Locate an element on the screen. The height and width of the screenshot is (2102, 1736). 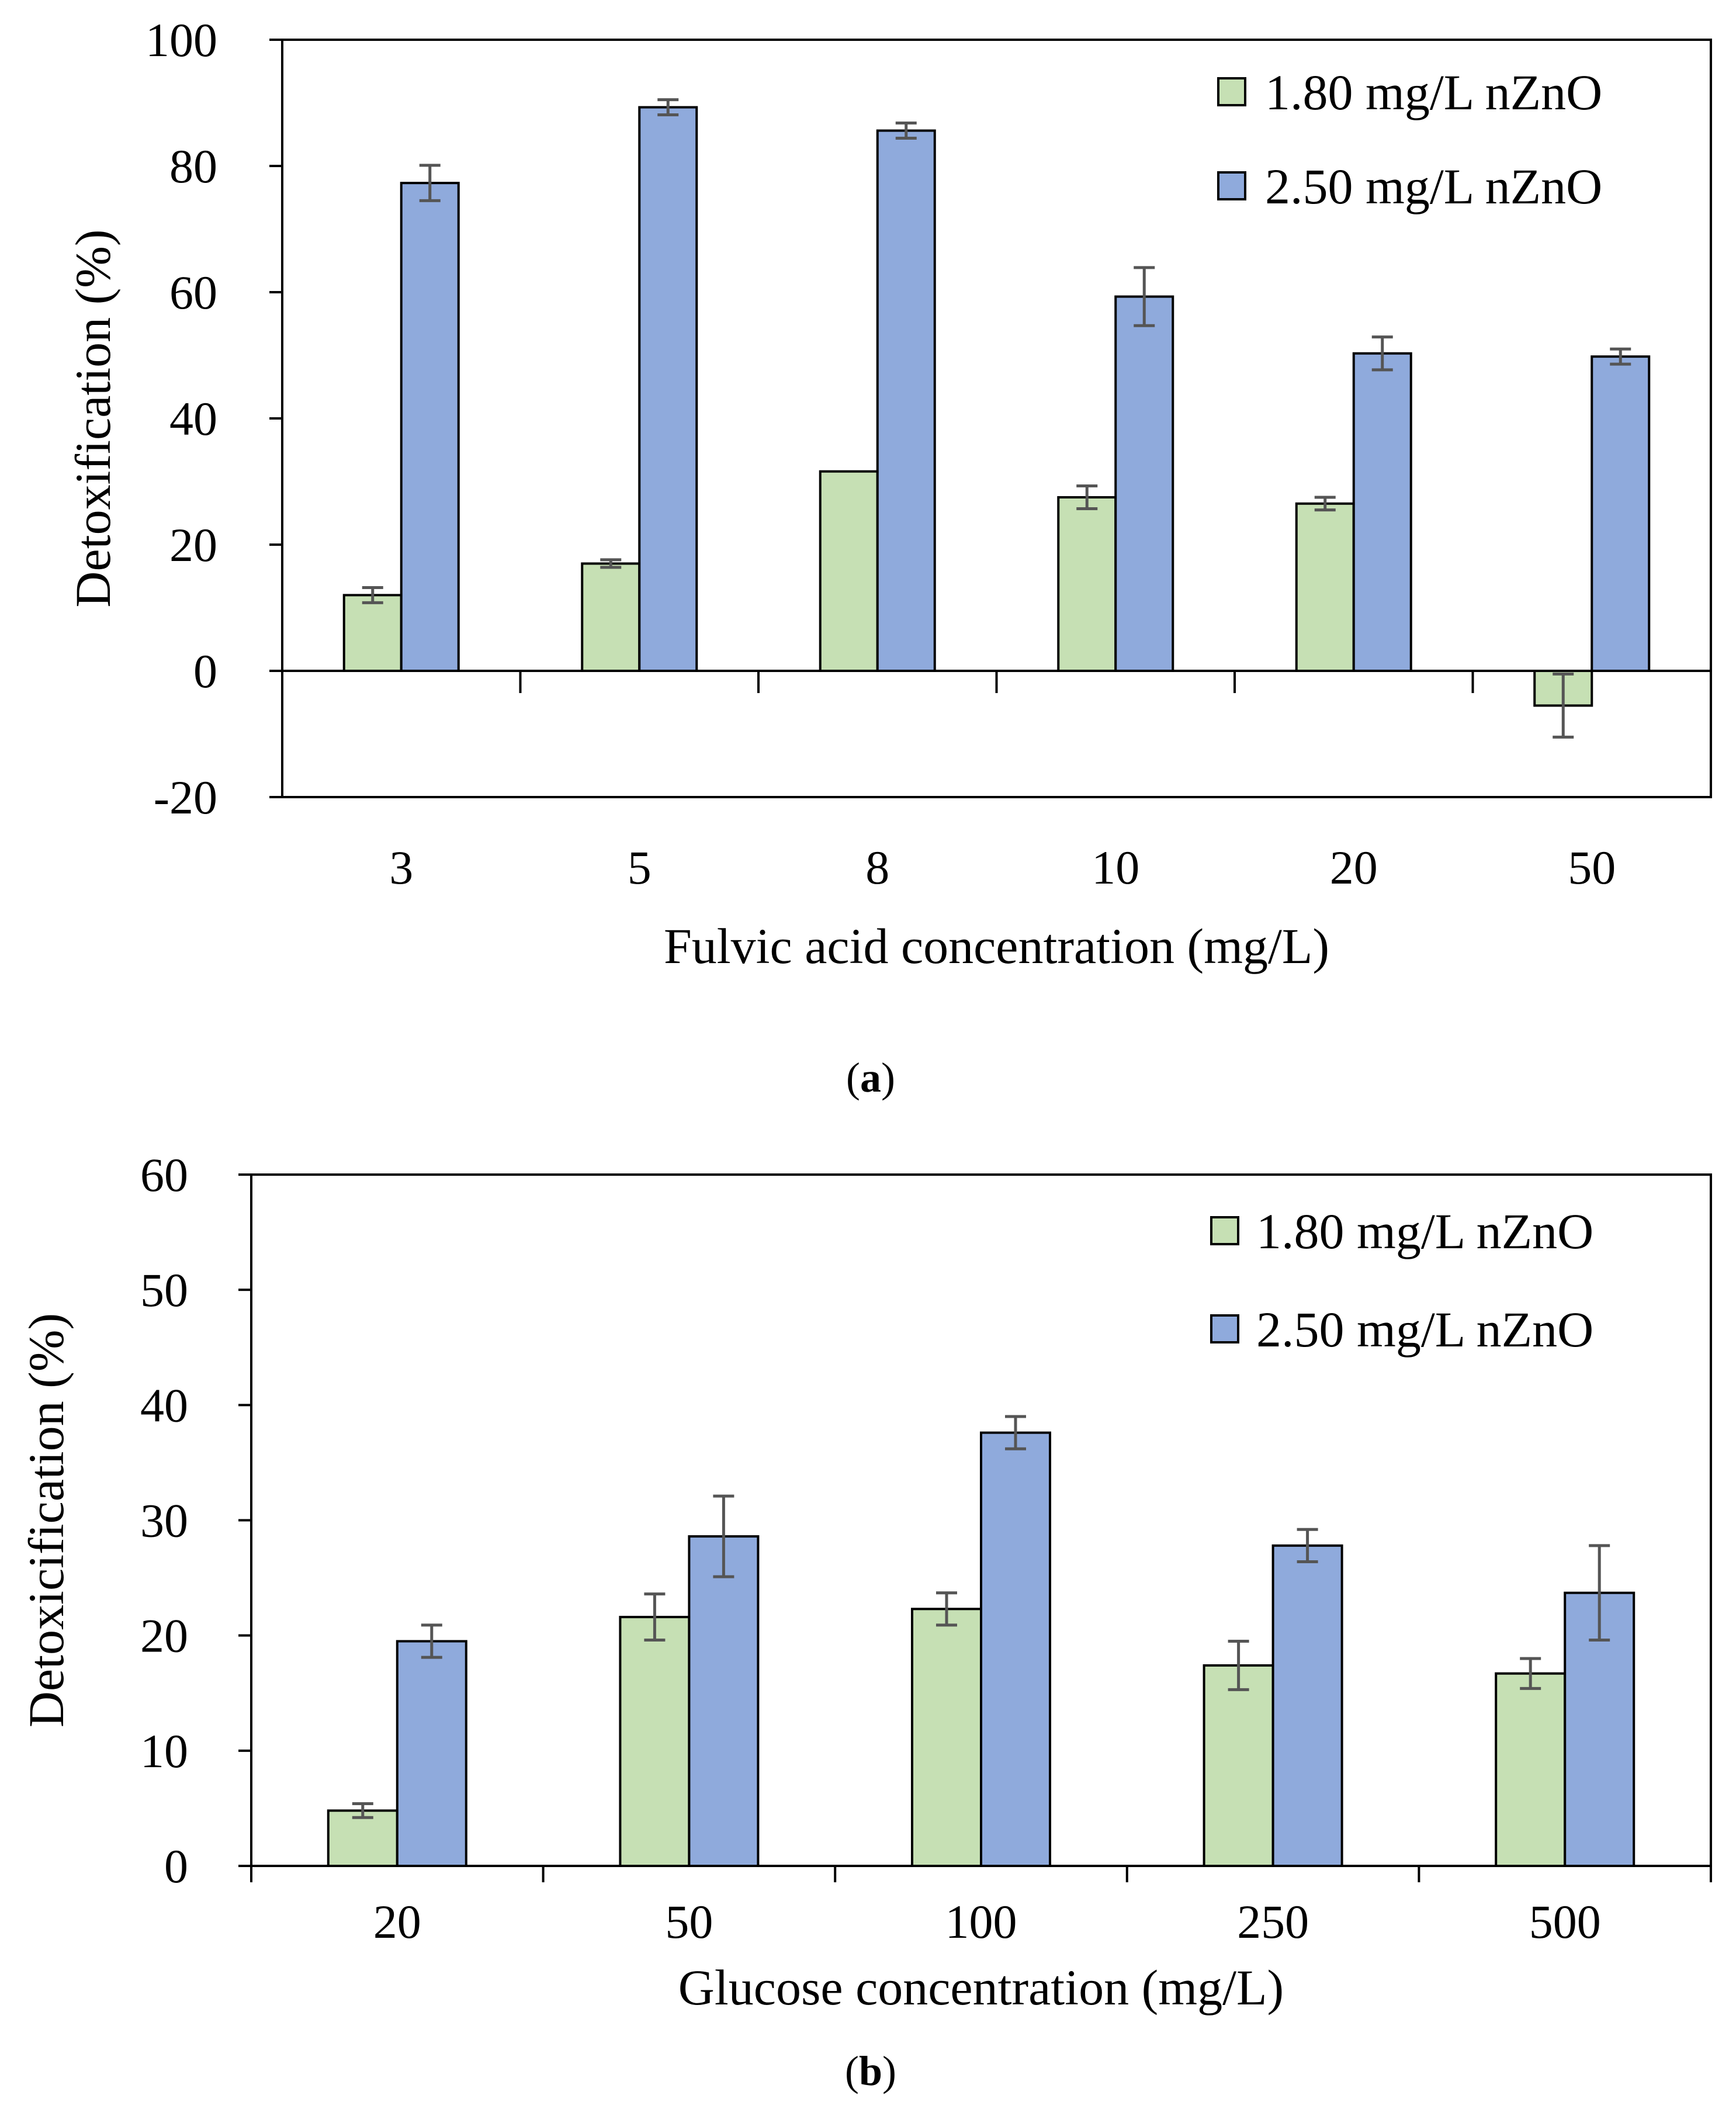
y-tick-label: 10 is located at coordinates (164, 1751).